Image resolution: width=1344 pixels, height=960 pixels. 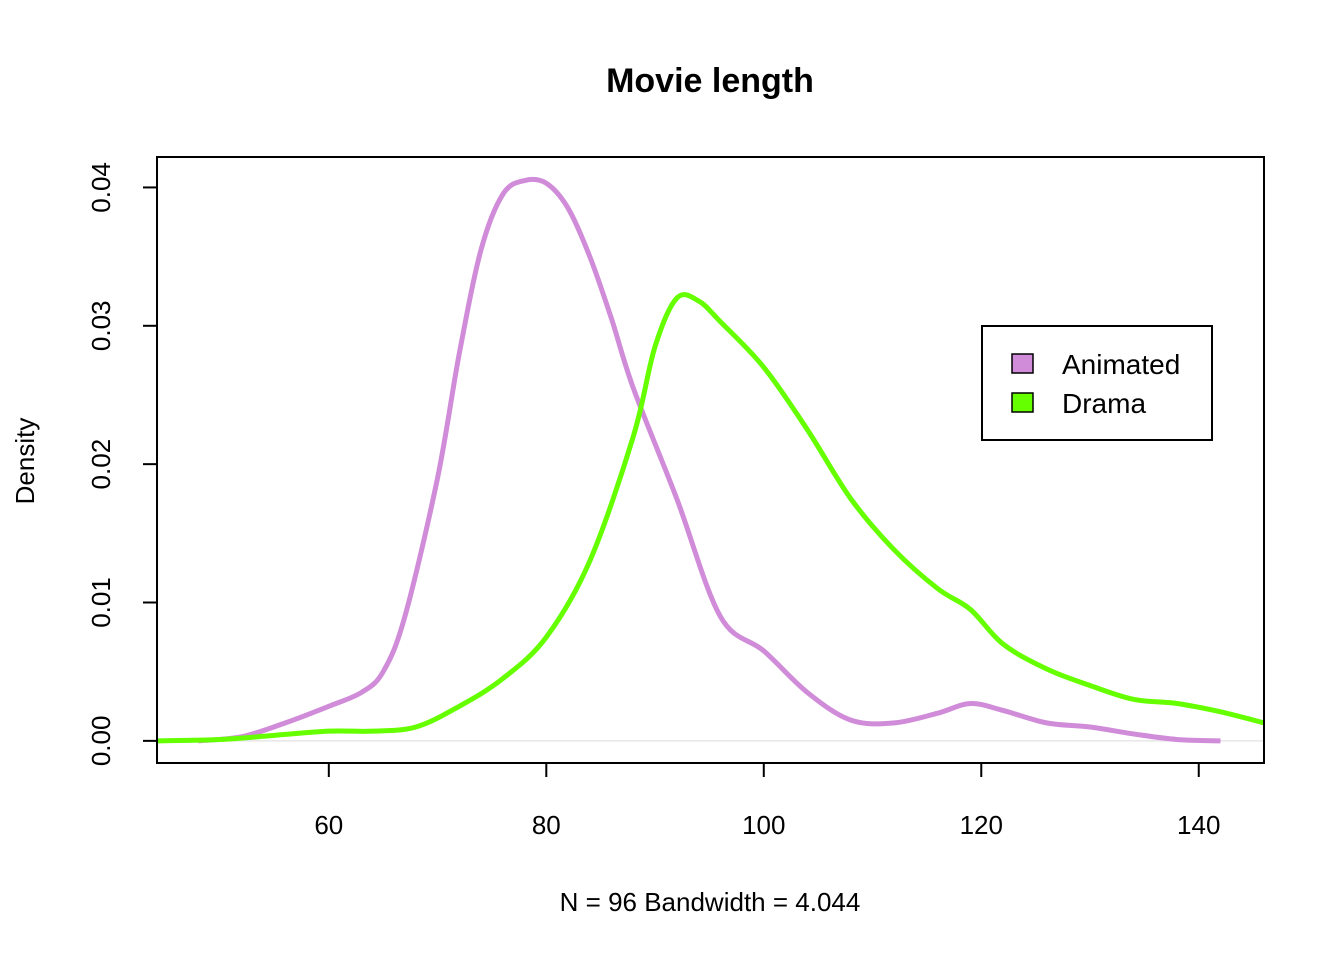 What do you see at coordinates (328, 825) in the screenshot?
I see `x-tick-label: 60` at bounding box center [328, 825].